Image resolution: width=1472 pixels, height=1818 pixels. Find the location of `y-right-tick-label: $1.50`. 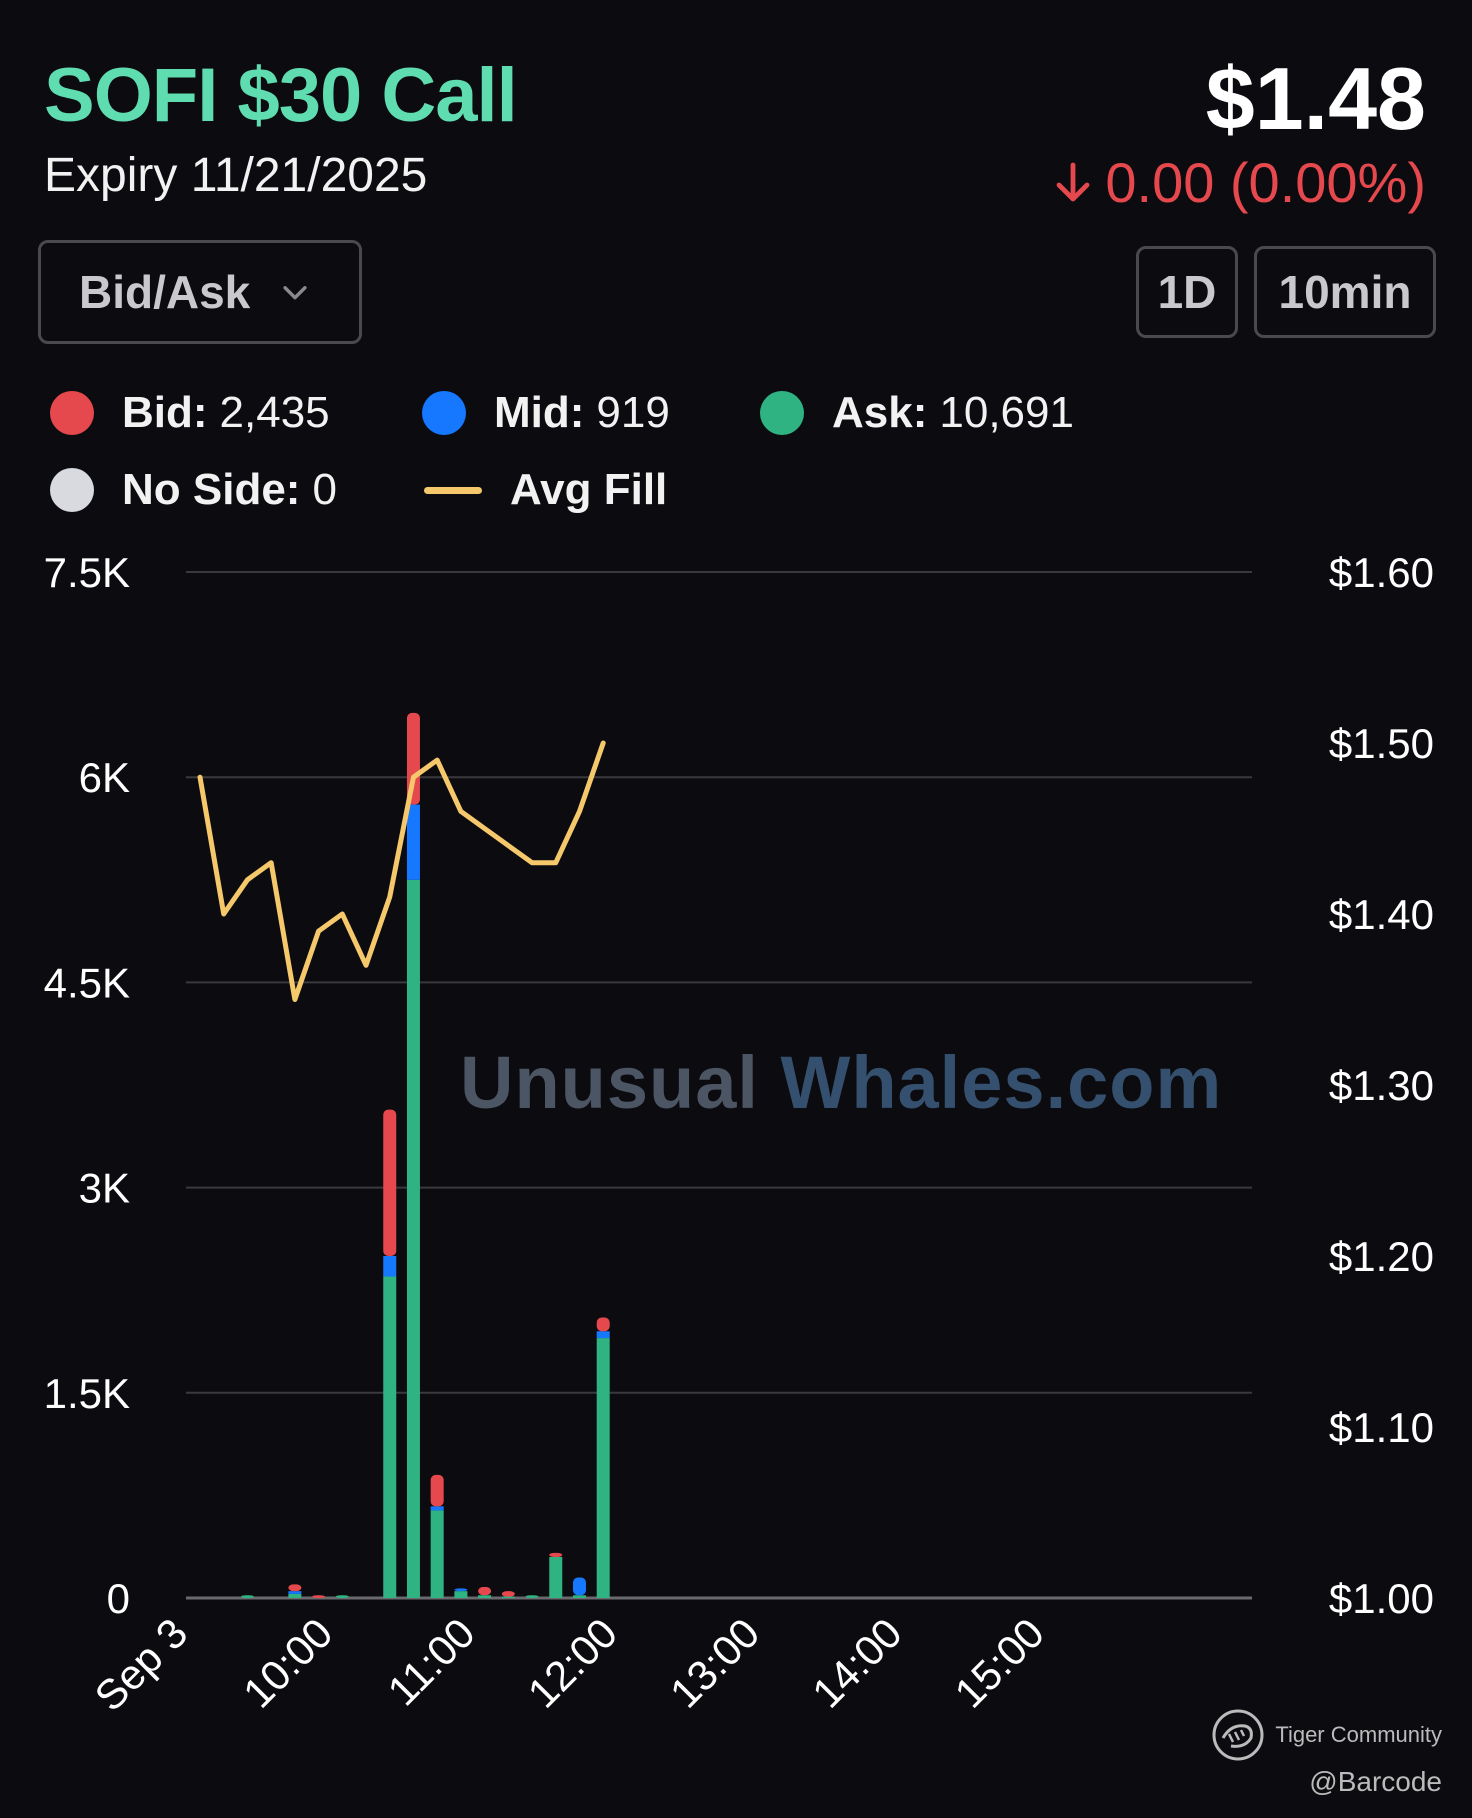

y-right-tick-label: $1.50 is located at coordinates (1381, 743).